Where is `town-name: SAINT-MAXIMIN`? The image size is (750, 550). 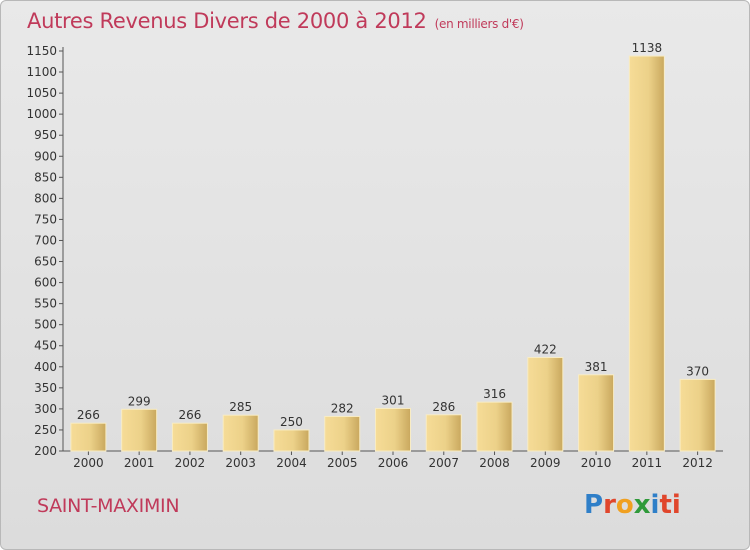 town-name: SAINT-MAXIMIN is located at coordinates (108, 506).